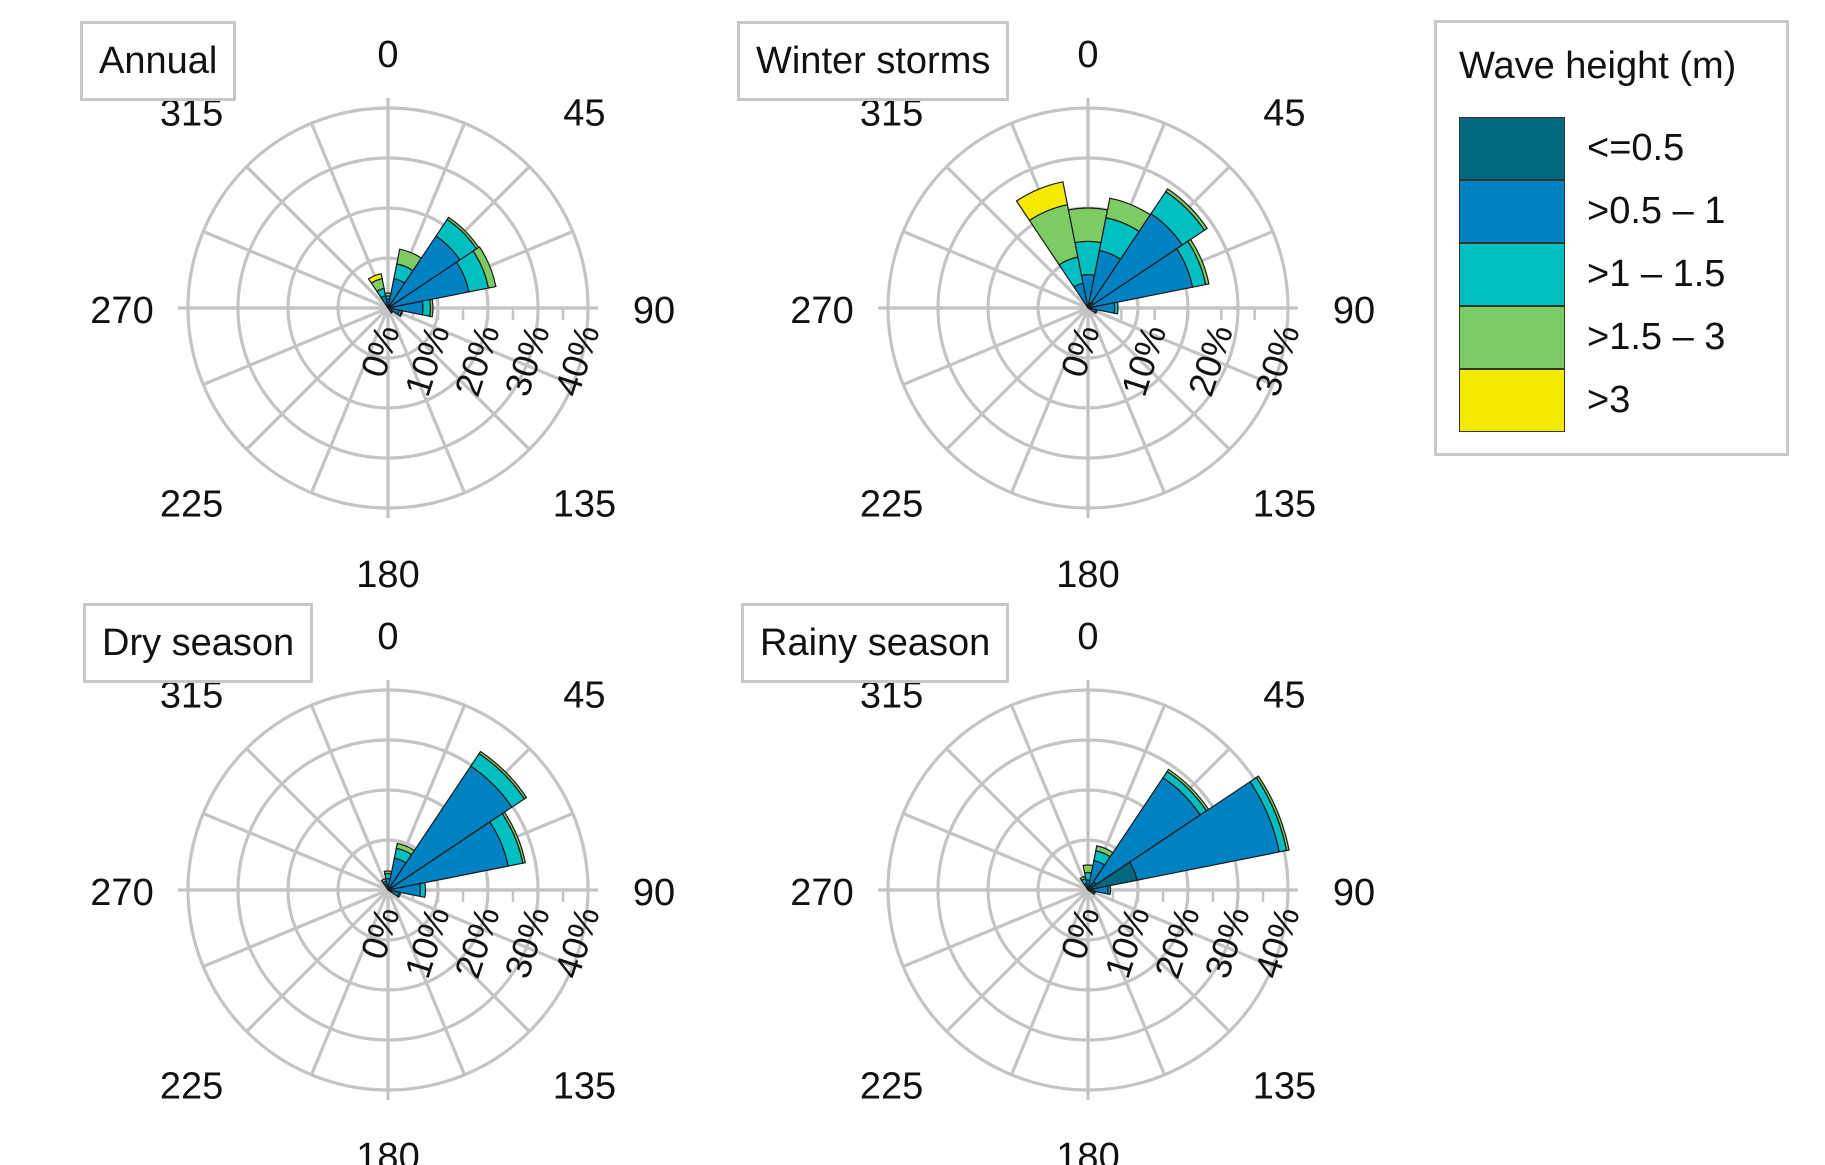 Image resolution: width=1825 pixels, height=1165 pixels. I want to click on panel-title-text: Winter storms, so click(873, 61).